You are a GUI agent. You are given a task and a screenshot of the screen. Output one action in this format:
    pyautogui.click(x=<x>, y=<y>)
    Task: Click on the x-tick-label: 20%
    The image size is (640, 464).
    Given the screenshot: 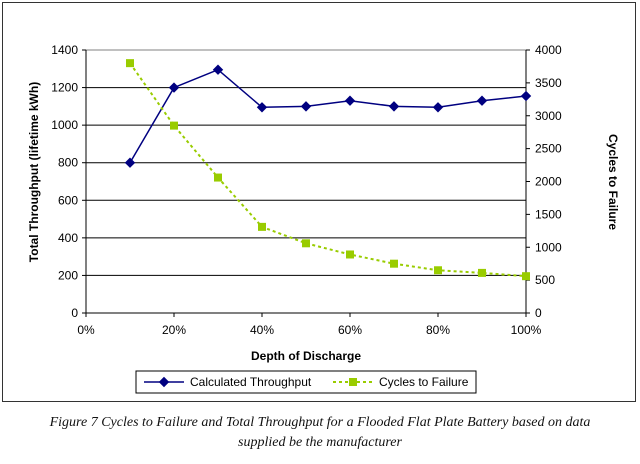 What is the action you would take?
    pyautogui.click(x=174, y=330)
    